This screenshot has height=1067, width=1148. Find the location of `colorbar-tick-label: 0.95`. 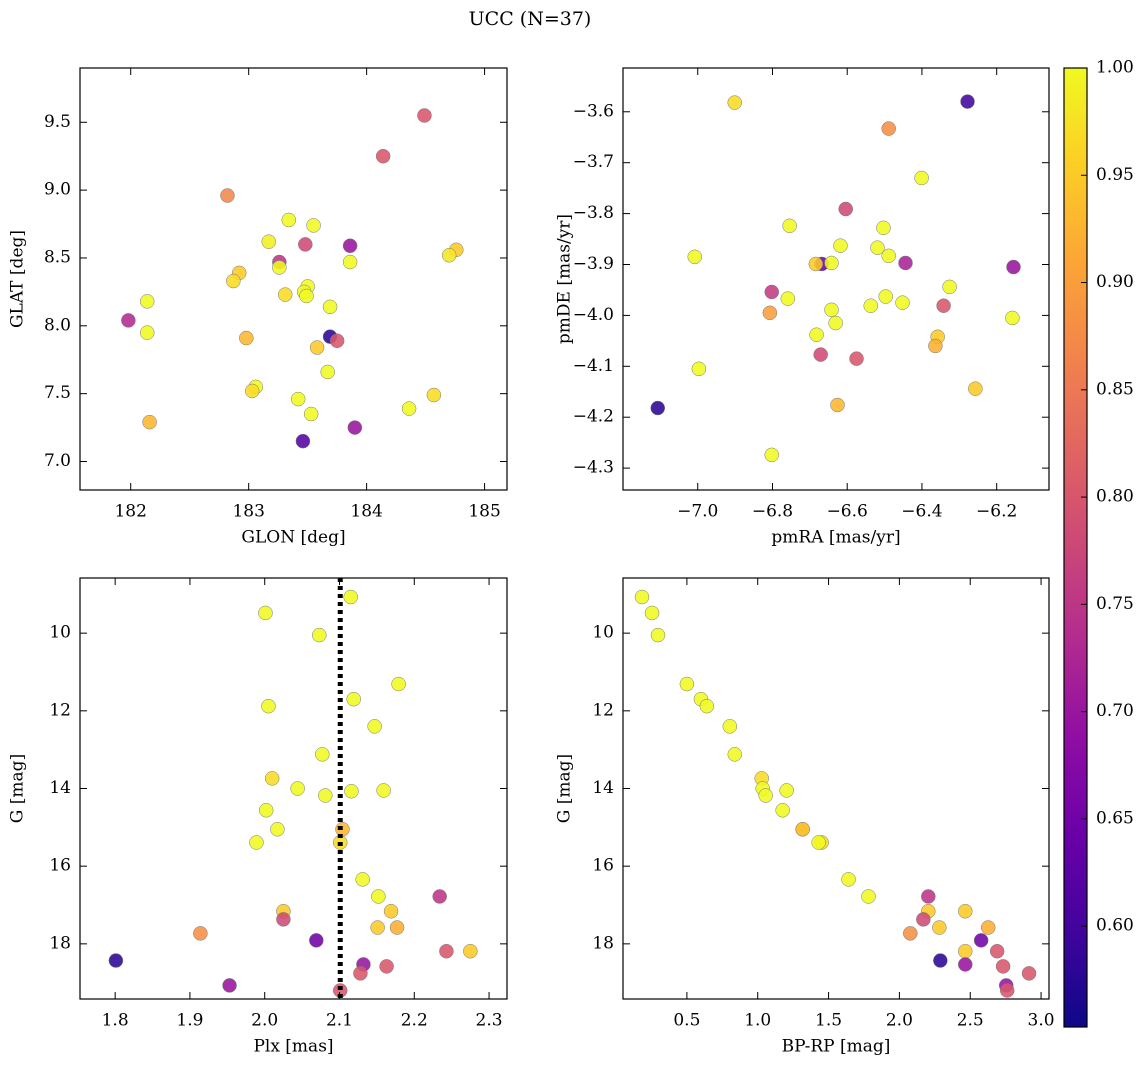

colorbar-tick-label: 0.95 is located at coordinates (1115, 175).